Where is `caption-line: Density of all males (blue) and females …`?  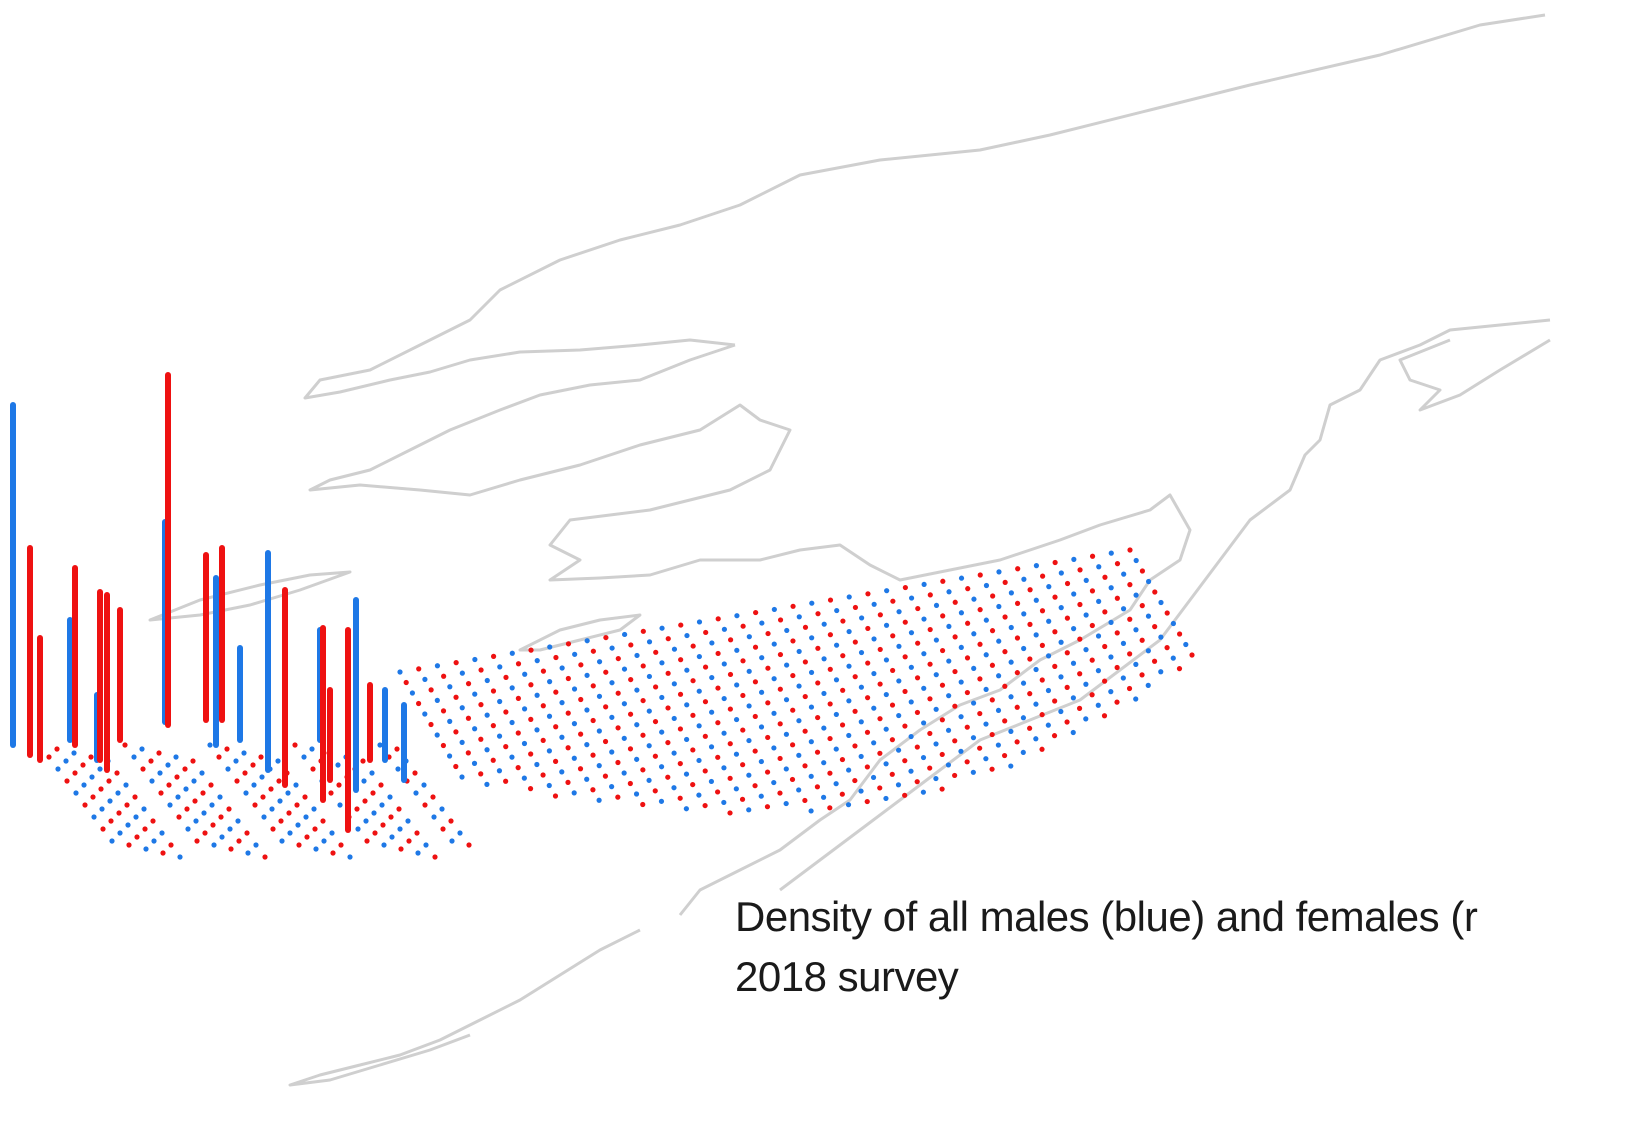 caption-line: Density of all males (blue) and females … is located at coordinates (1106, 916).